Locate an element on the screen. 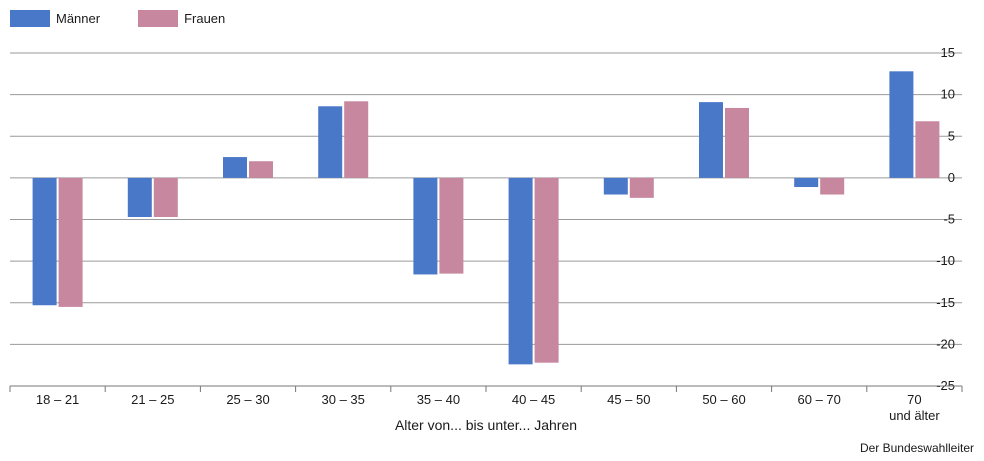  y-tick-label: -20 is located at coordinates (945, 343).